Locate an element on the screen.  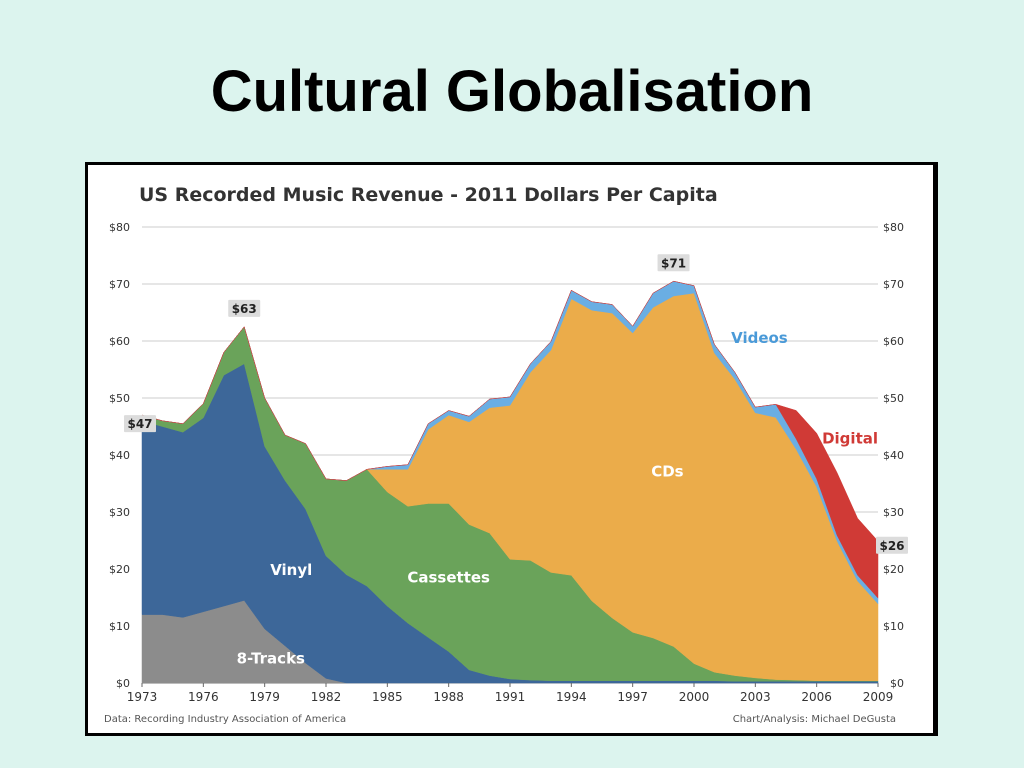
area-label-vinyl: Vinyl is located at coordinates (291, 570).